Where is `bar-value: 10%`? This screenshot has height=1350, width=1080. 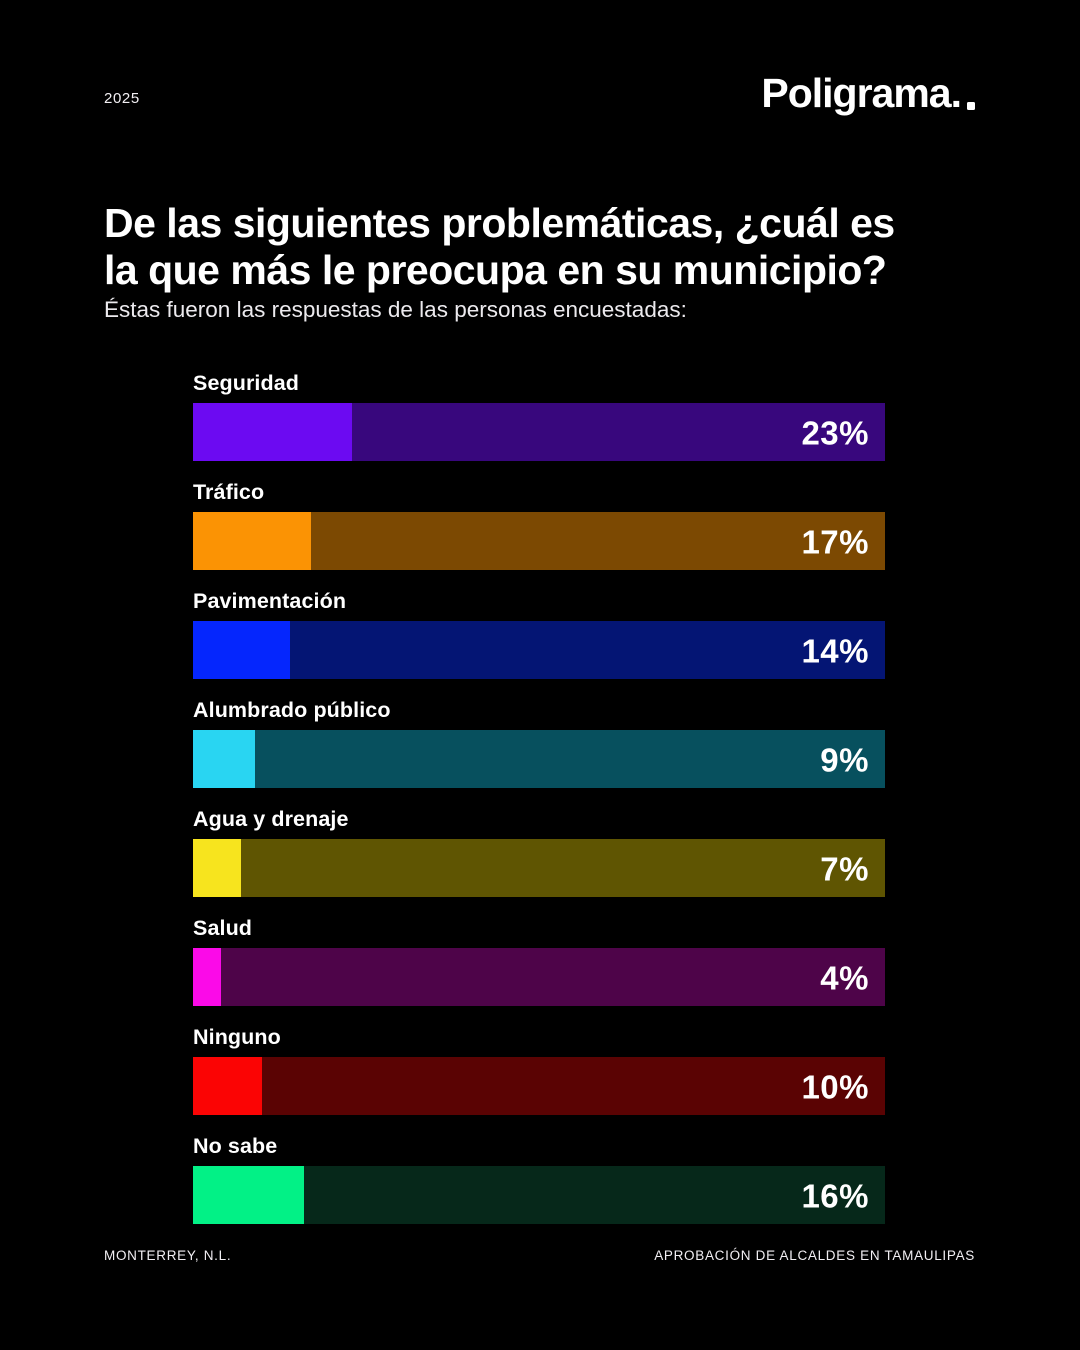 bar-value: 10% is located at coordinates (835, 1087).